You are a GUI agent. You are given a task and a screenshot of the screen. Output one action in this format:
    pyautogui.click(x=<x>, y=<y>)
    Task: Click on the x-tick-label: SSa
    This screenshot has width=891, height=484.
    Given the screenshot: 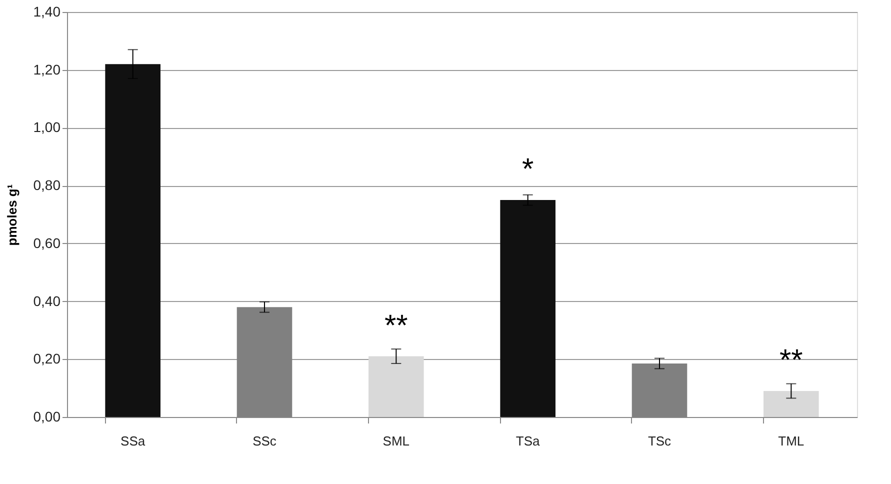 What is the action you would take?
    pyautogui.click(x=133, y=441)
    